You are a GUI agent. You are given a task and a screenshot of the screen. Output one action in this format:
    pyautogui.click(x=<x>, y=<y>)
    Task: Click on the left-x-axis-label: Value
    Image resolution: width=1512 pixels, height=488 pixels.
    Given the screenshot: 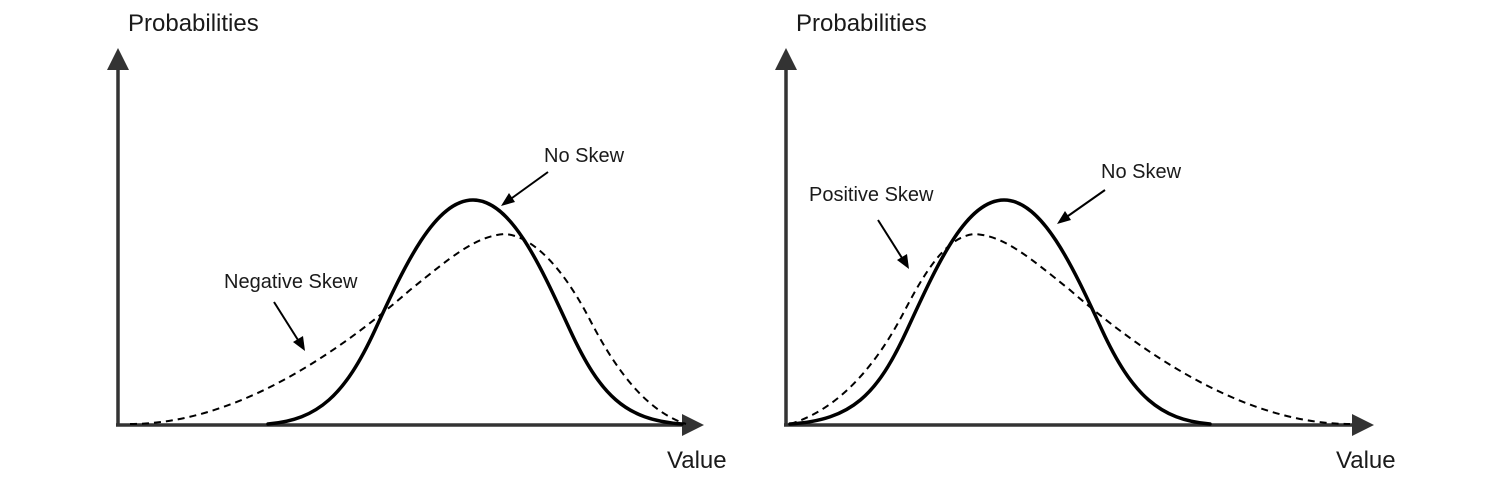 What is the action you would take?
    pyautogui.click(x=697, y=460)
    